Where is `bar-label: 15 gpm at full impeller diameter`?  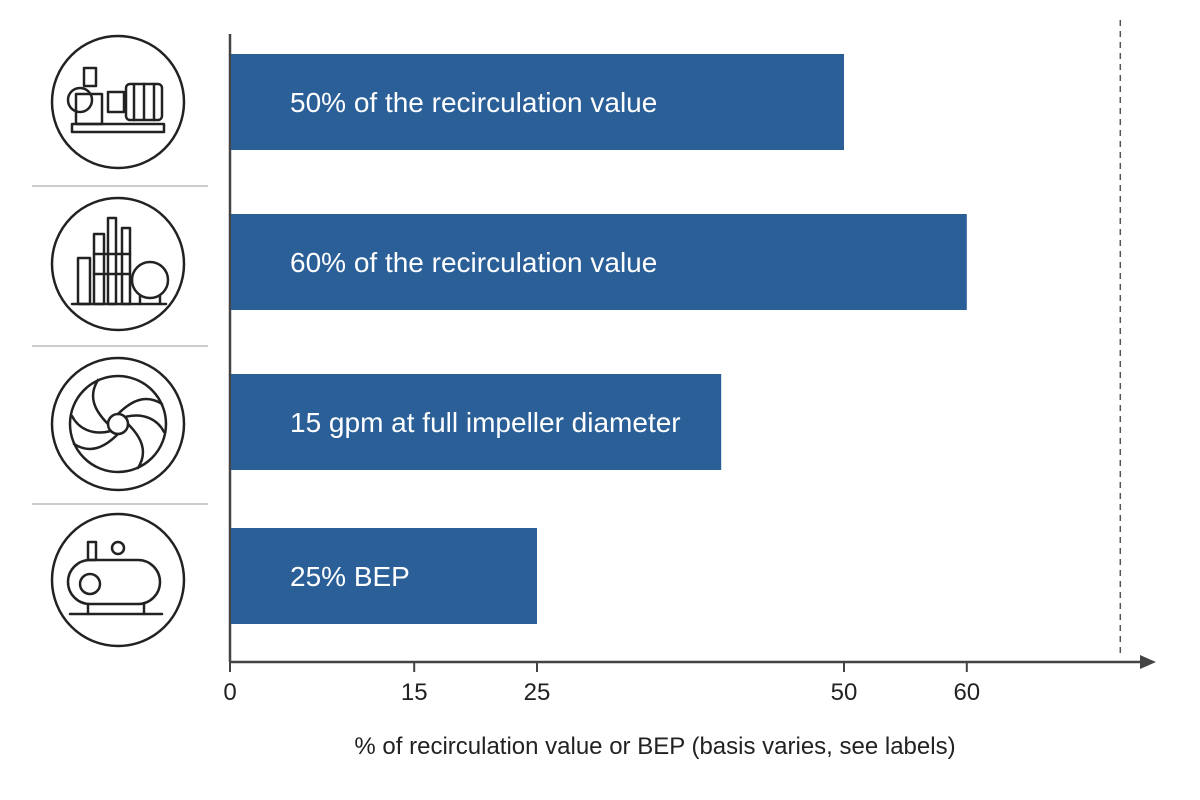 bar-label: 15 gpm at full impeller diameter is located at coordinates (485, 422).